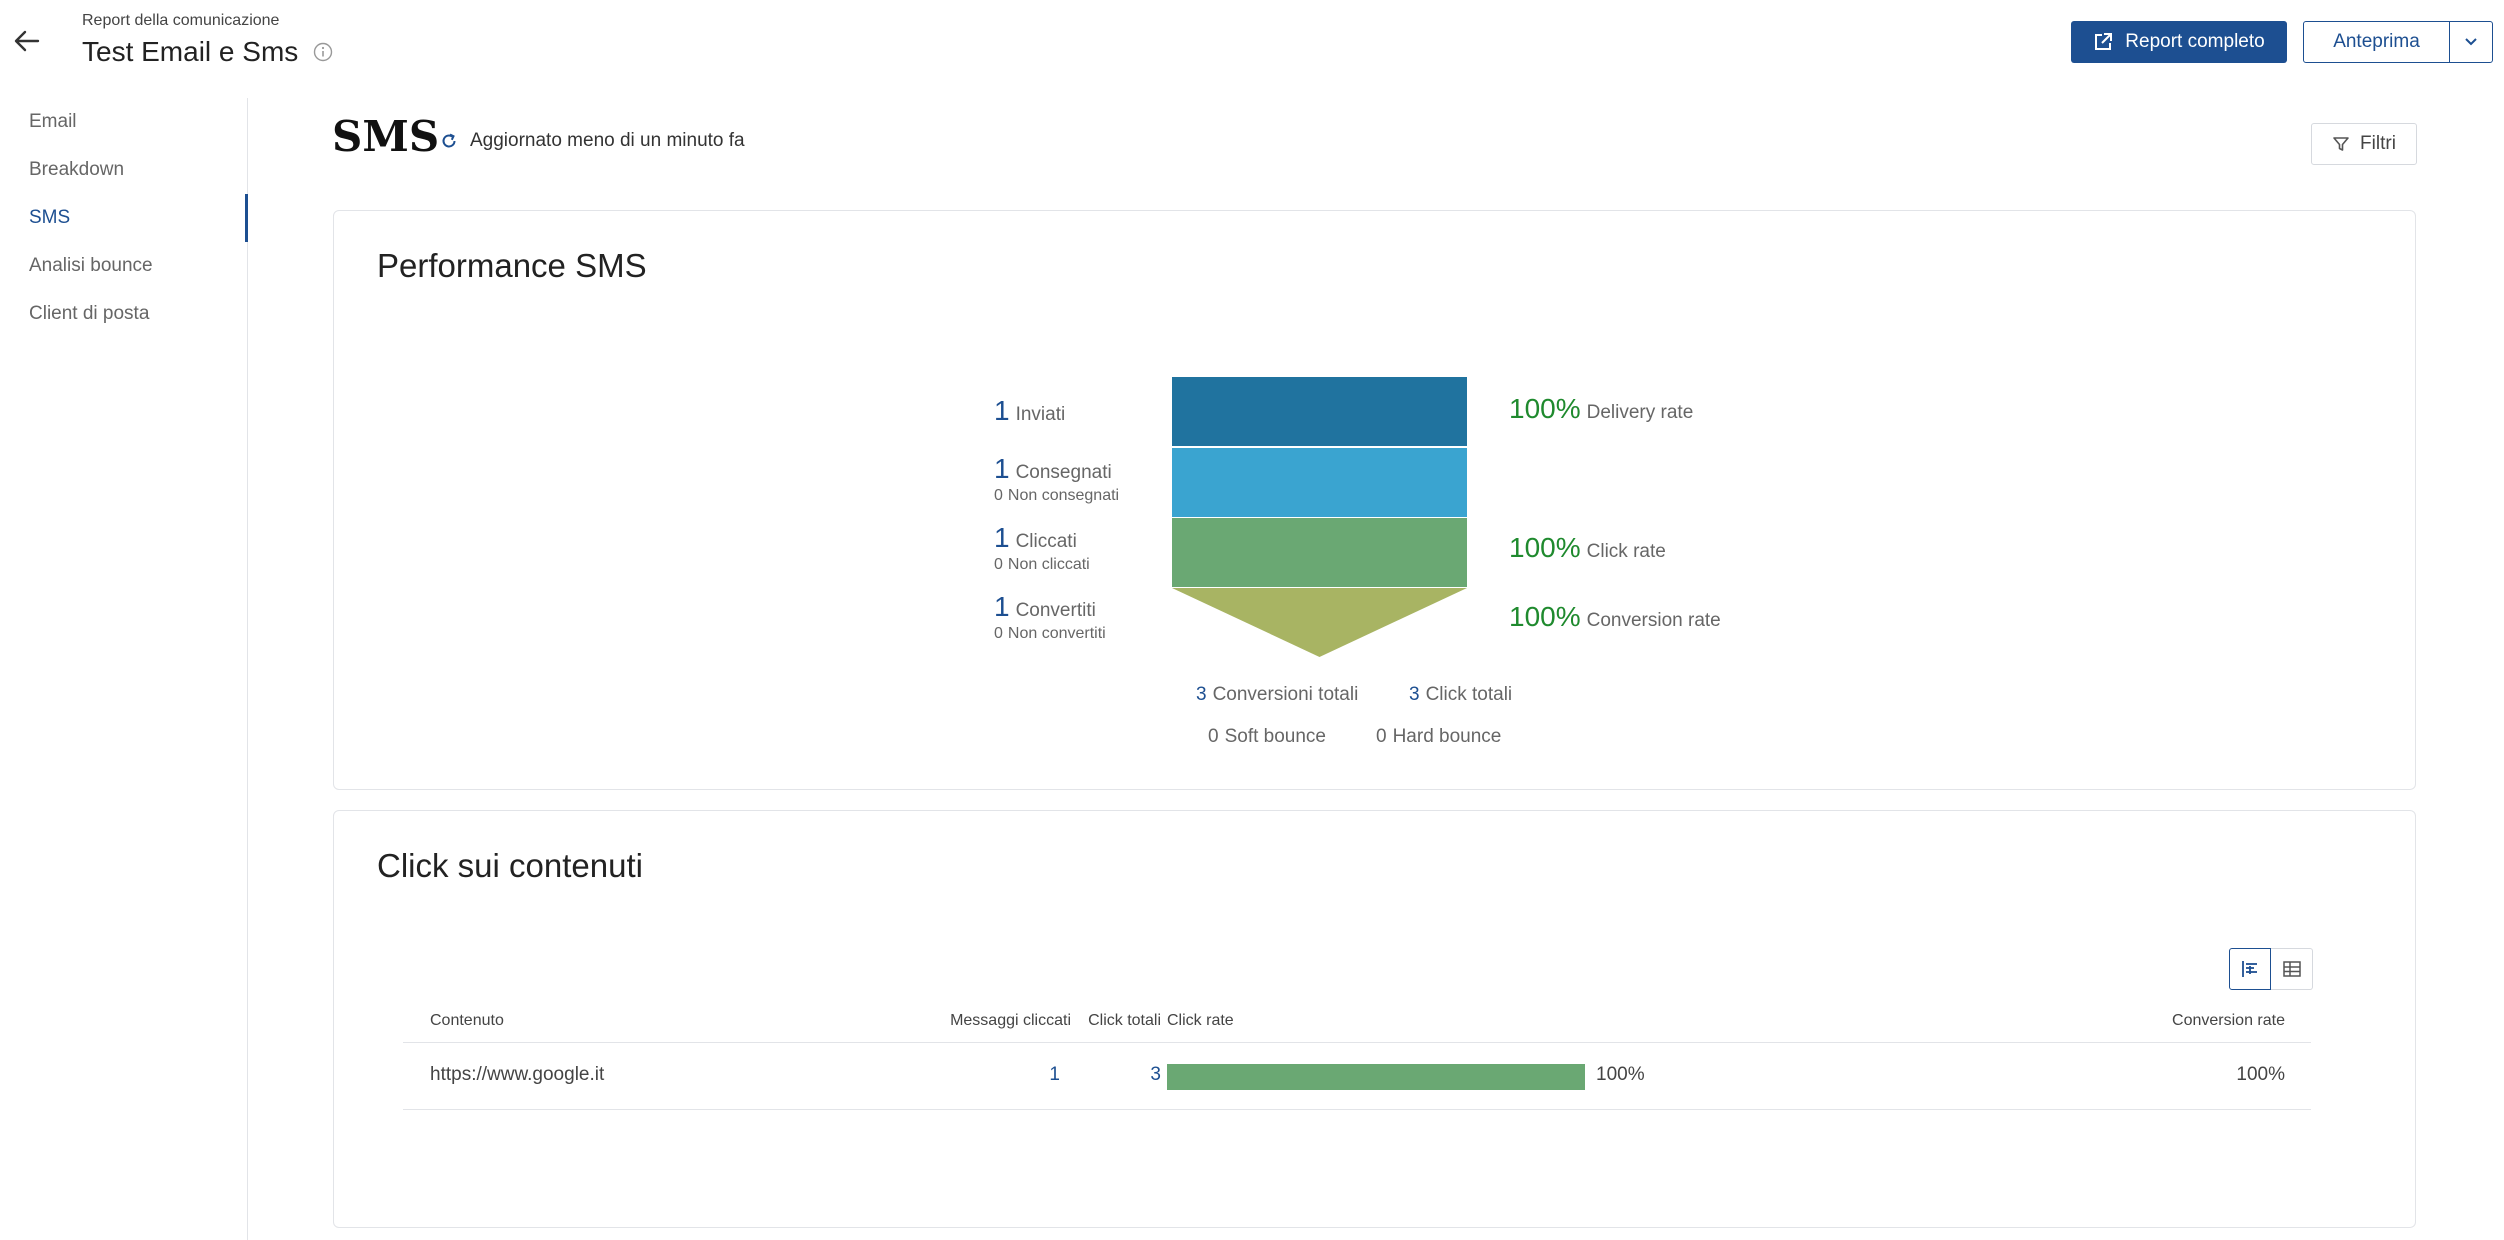 The height and width of the screenshot is (1240, 2504). Describe the element at coordinates (607, 140) in the screenshot. I see `last-updated-text: Aggiornato meno di un minuto fa` at that location.